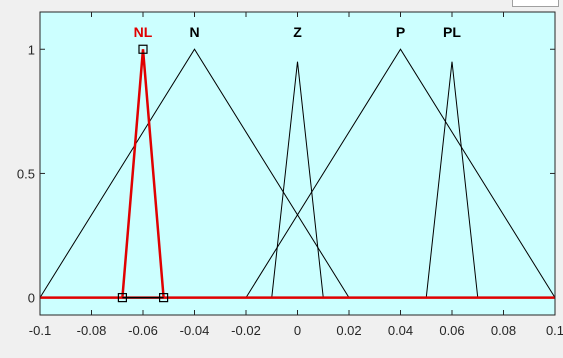  I want to click on mf-line-pl, so click(452, 179).